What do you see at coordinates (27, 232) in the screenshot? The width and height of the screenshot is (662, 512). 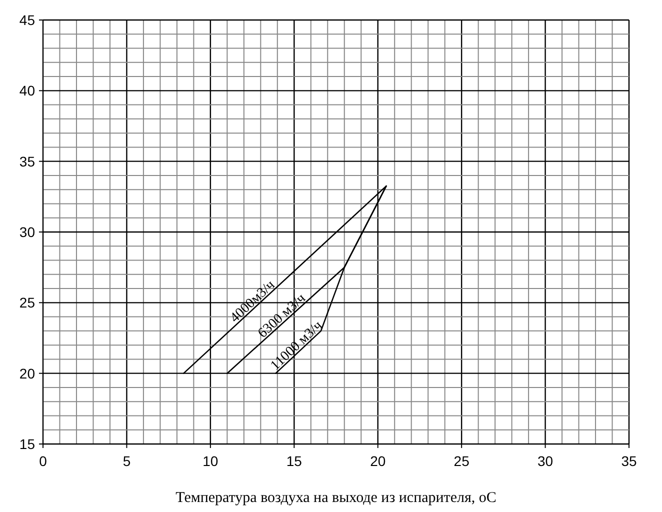 I see `y-tick-label: 30` at bounding box center [27, 232].